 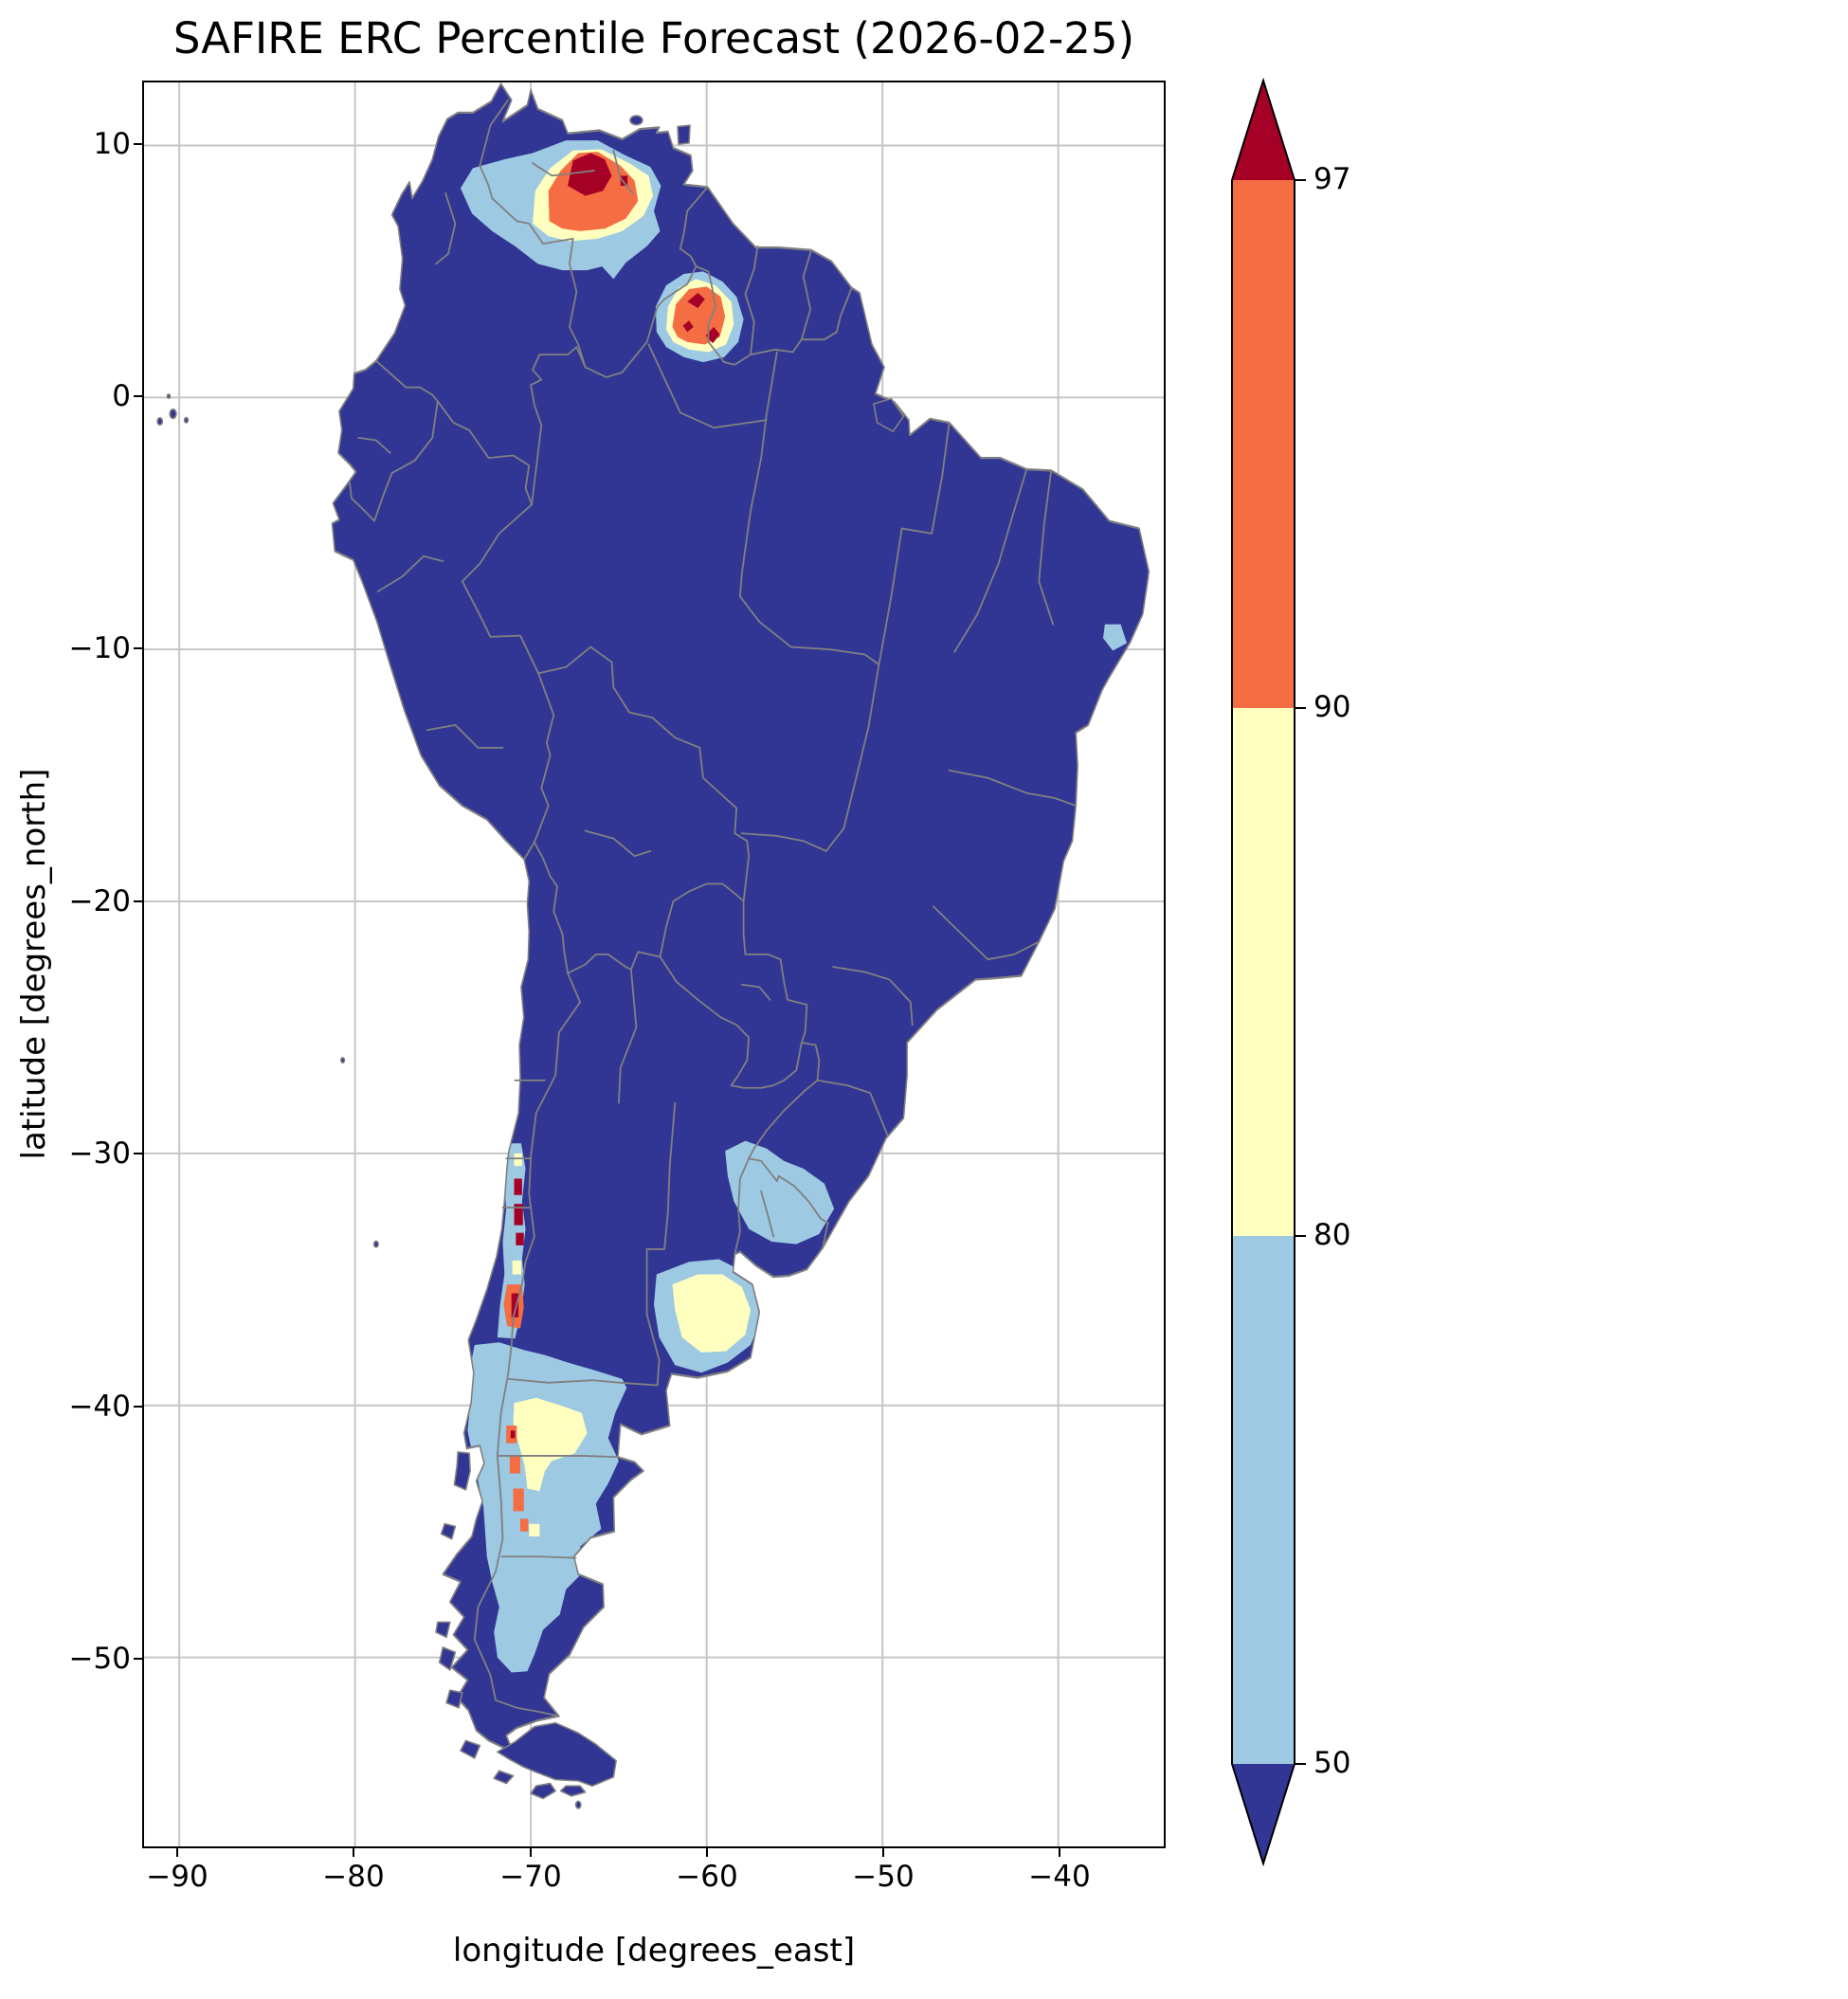 What do you see at coordinates (696, 300) in the screenshot?
I see `patch-guyana-red` at bounding box center [696, 300].